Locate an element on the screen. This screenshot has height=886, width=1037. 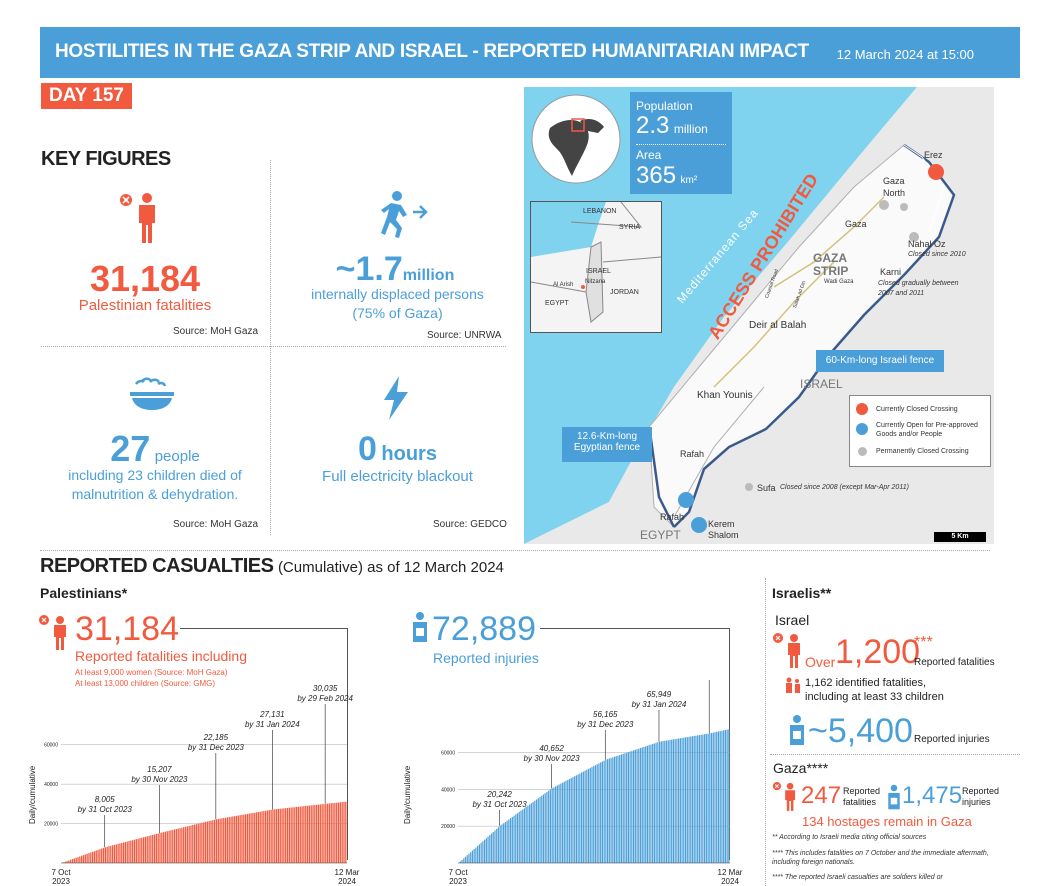
place-rafah: Rafah is located at coordinates (692, 454).